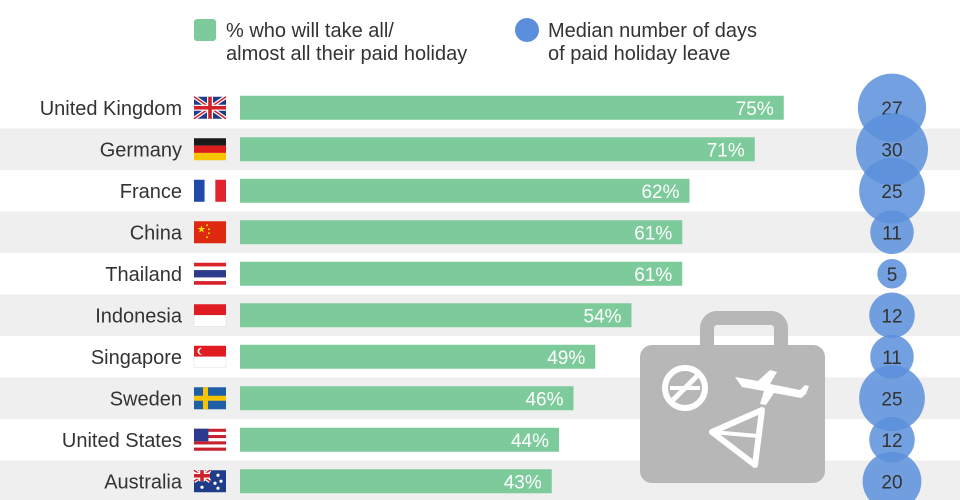  What do you see at coordinates (210, 356) in the screenshot?
I see `singapore-flag-icon` at bounding box center [210, 356].